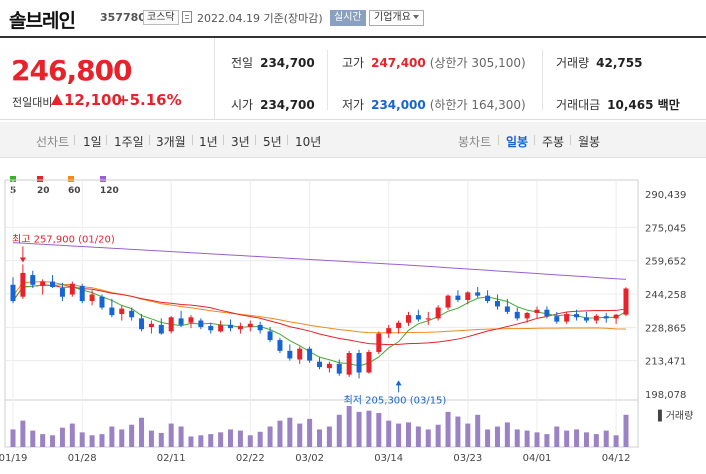 The width and height of the screenshot is (706, 474). What do you see at coordinates (475, 142) in the screenshot?
I see `tab-candle-chart: 봉차트` at bounding box center [475, 142].